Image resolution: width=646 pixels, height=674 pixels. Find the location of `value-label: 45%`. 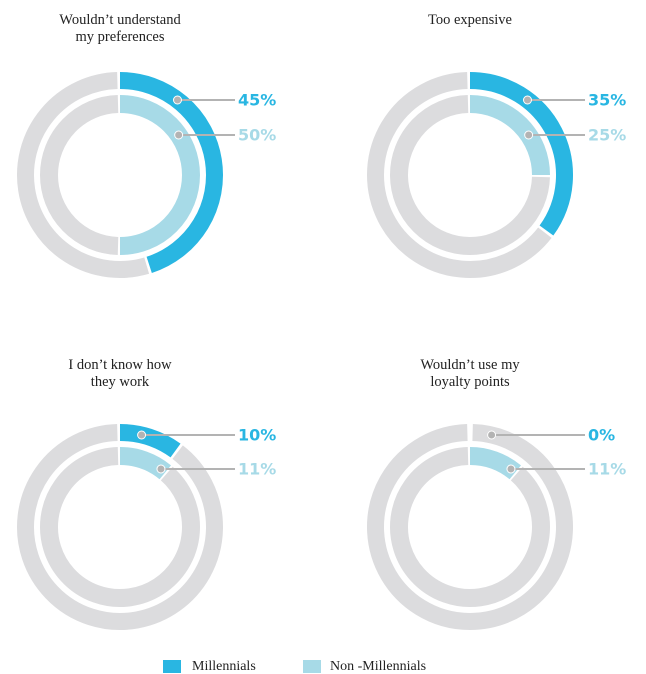

value-label: 45% is located at coordinates (257, 100).